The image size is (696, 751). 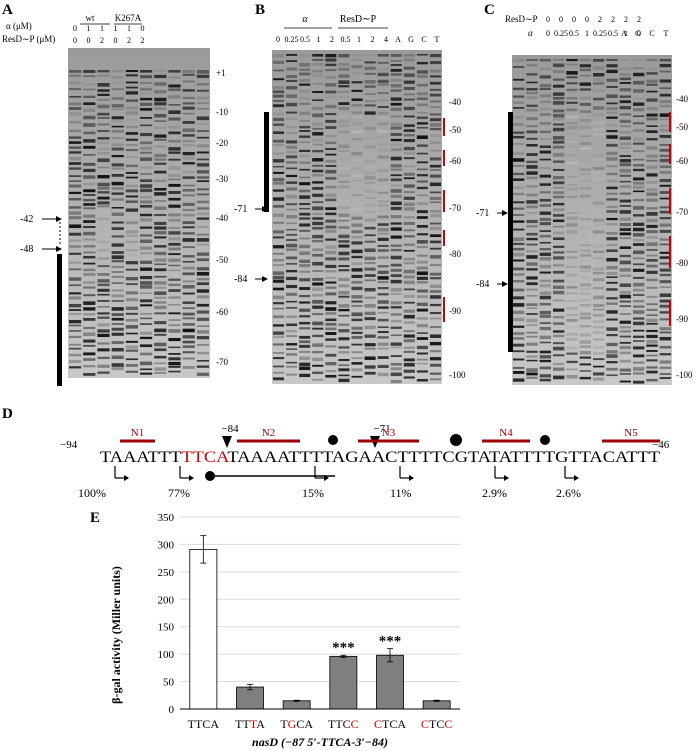 I want to click on chart-ytick-label: 300, so click(x=166, y=545).